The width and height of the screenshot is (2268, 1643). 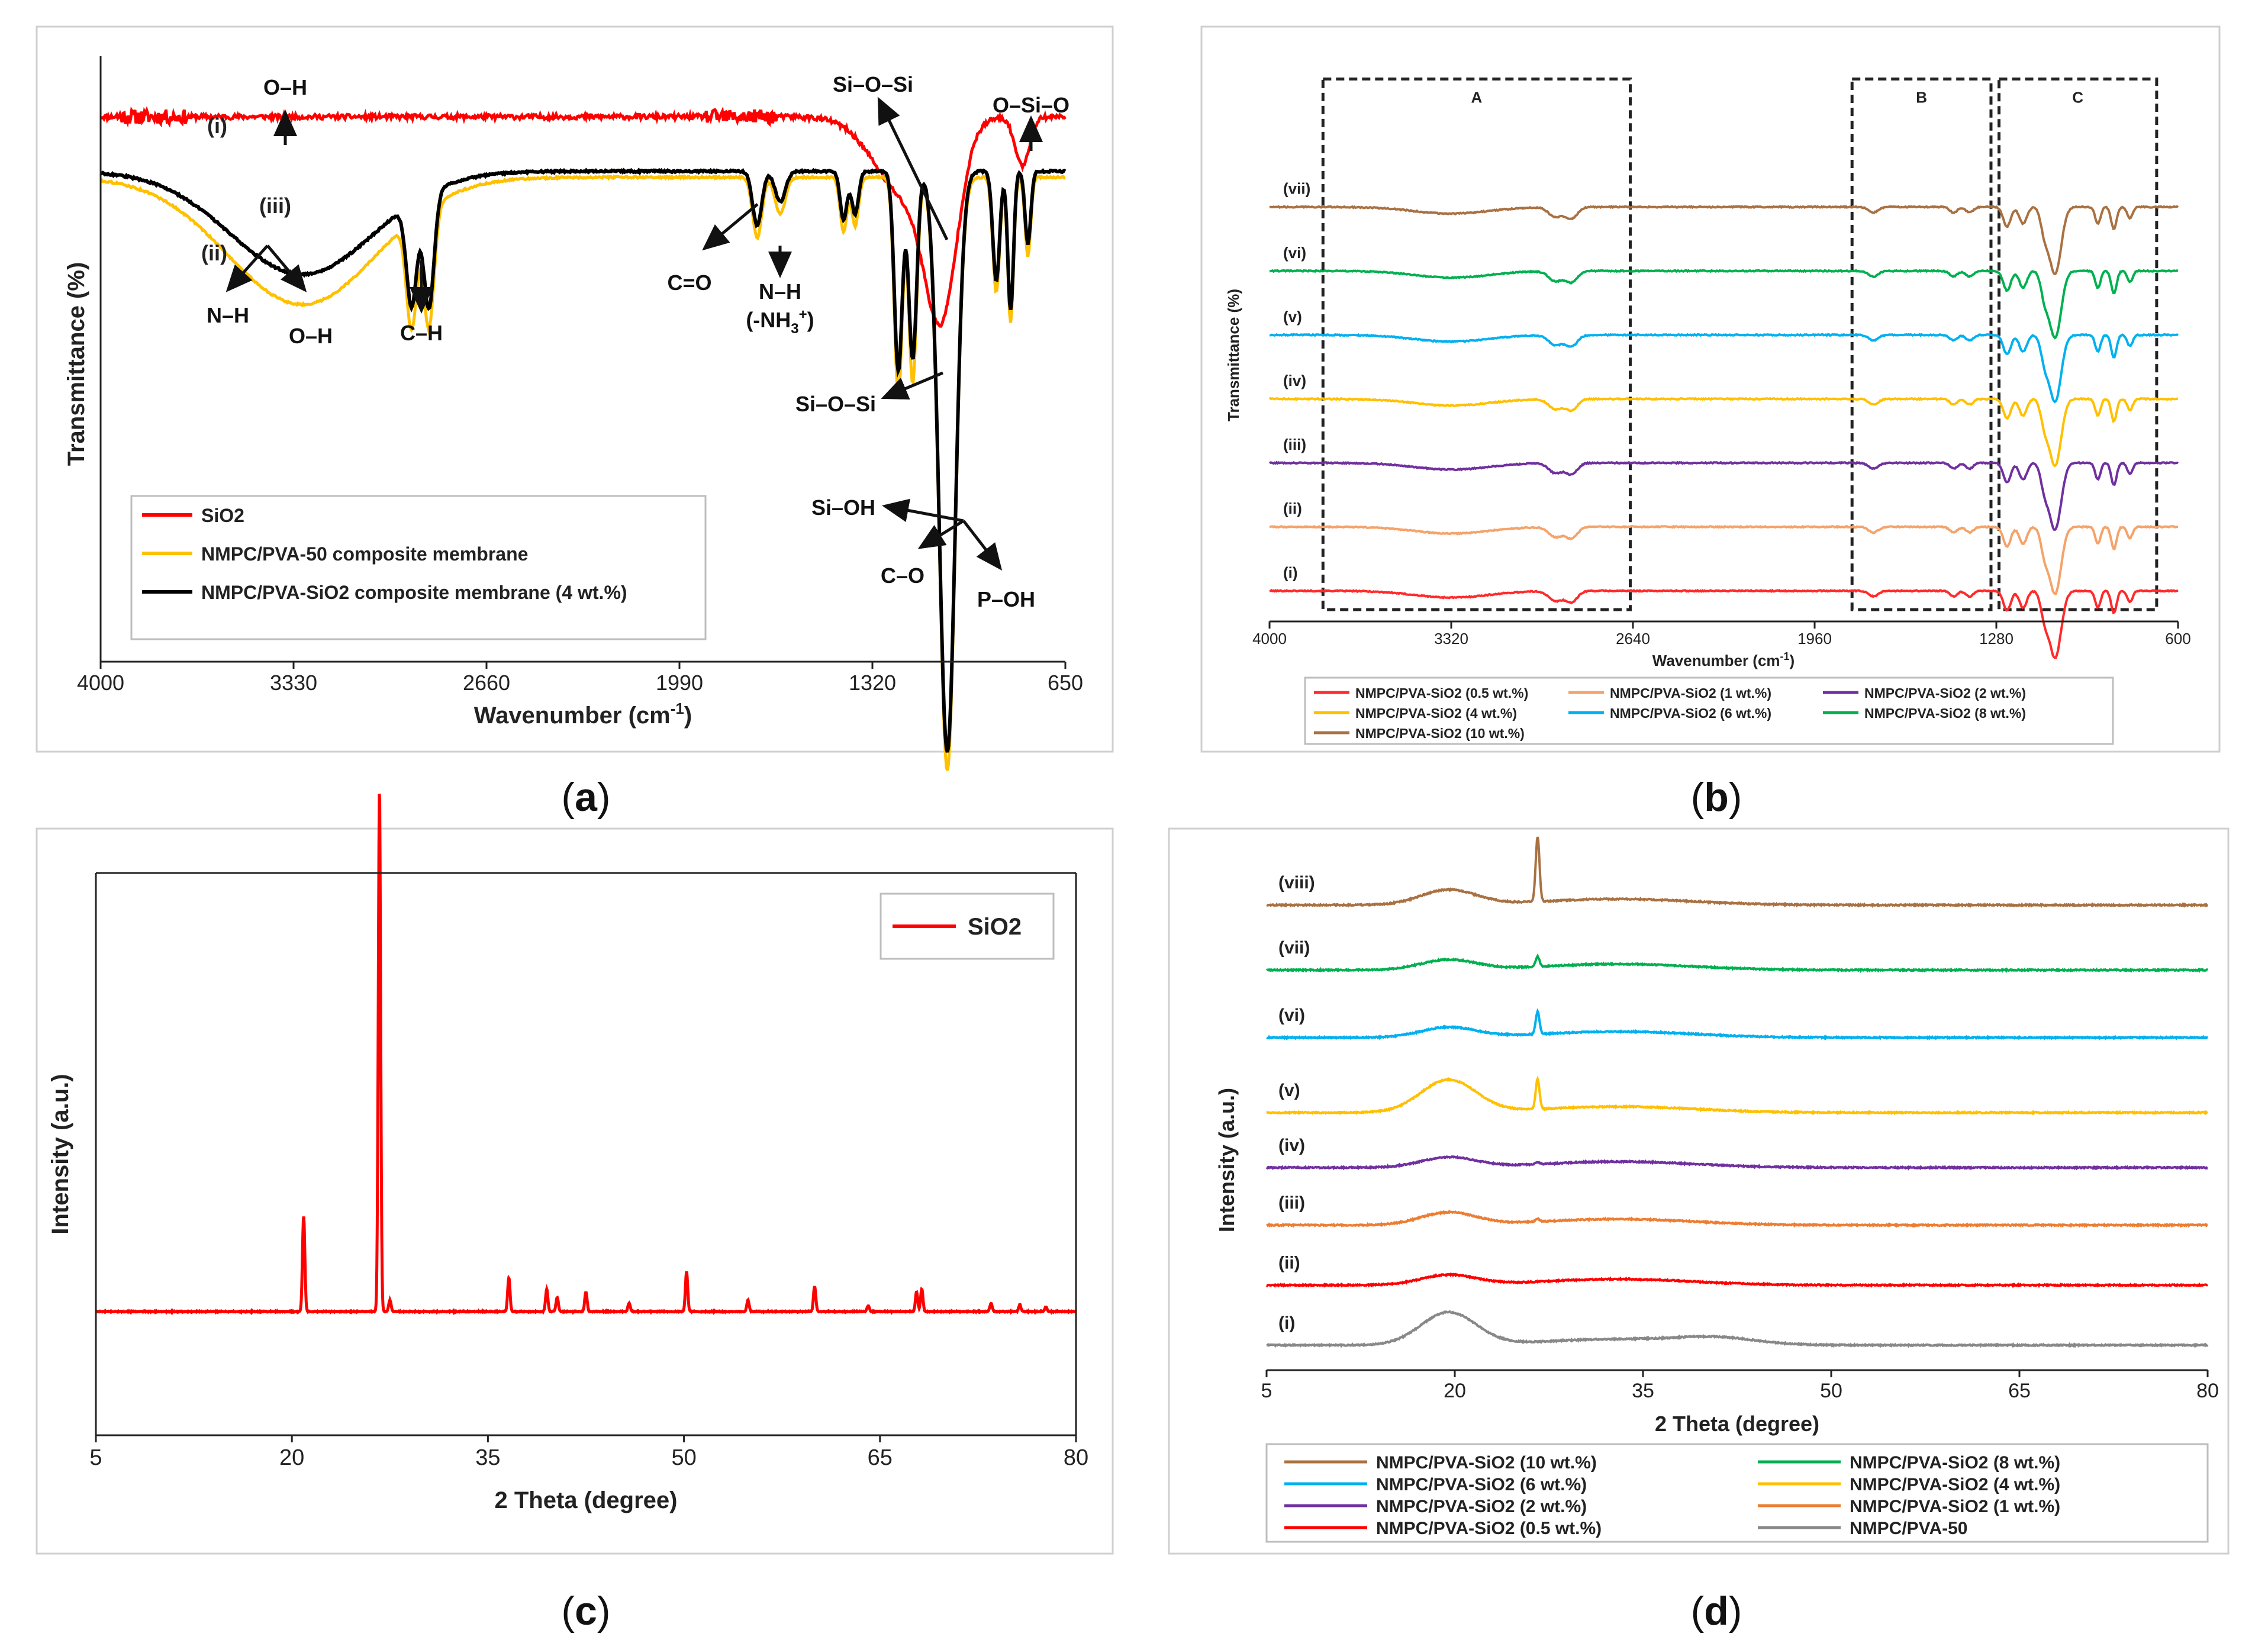 I want to click on panel-d-tick-label: 5, so click(x=1267, y=1391).